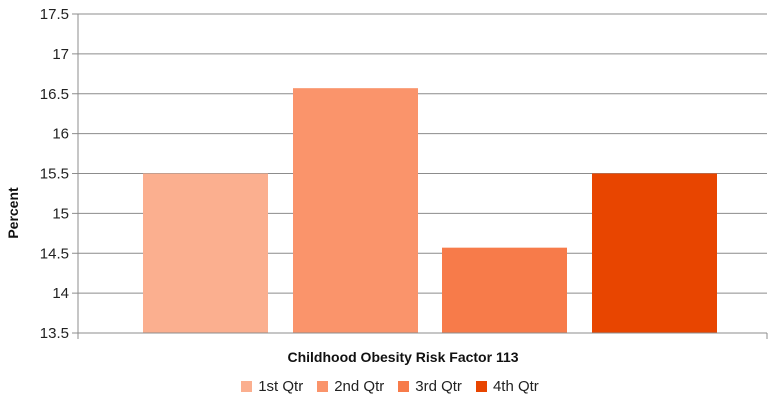 This screenshot has height=410, width=780. Describe the element at coordinates (504, 290) in the screenshot. I see `bar-3rd-qtr` at that location.